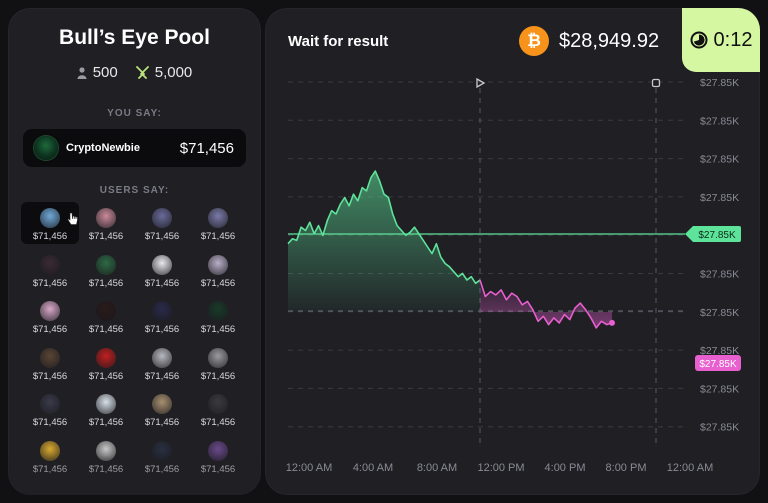 This screenshot has width=768, height=503. Describe the element at coordinates (206, 148) in the screenshot. I see `your-guess-amount: $71,456` at that location.